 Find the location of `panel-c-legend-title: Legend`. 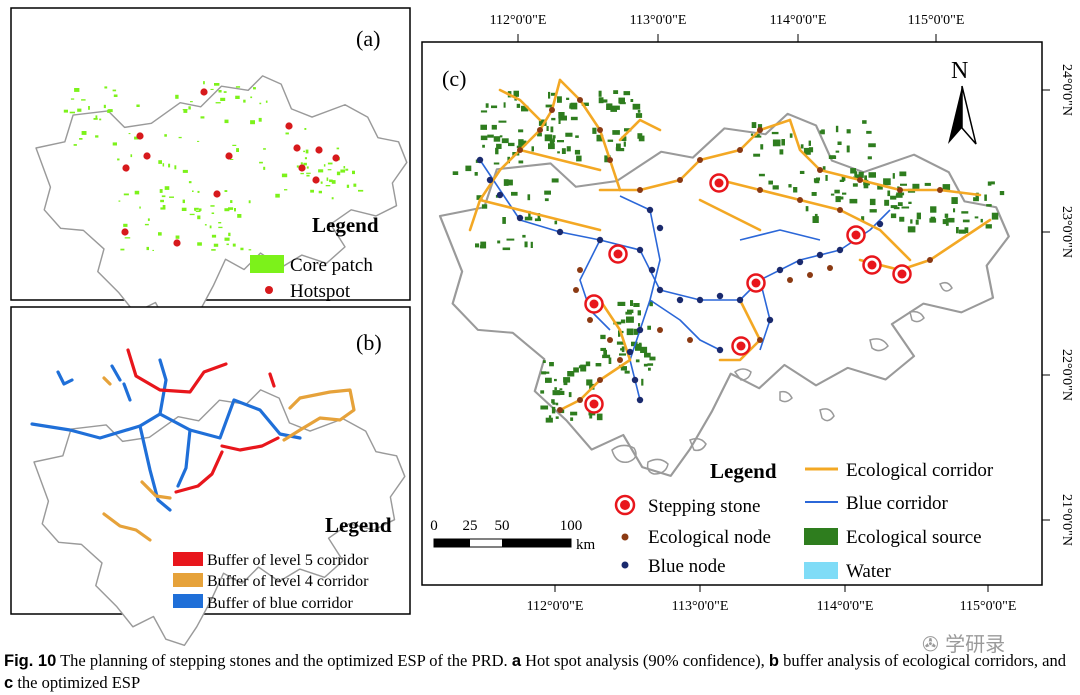

panel-c-legend-title: Legend is located at coordinates (743, 471).